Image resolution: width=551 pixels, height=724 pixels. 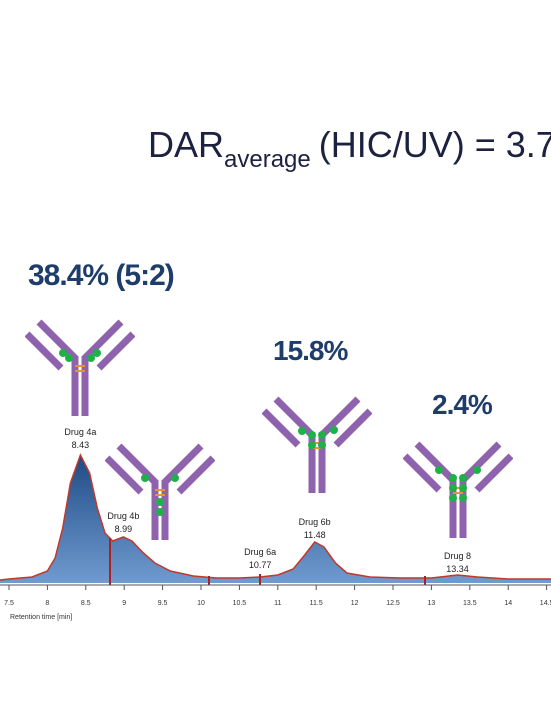 I want to click on peak-name: Drug 4b, so click(x=123, y=516).